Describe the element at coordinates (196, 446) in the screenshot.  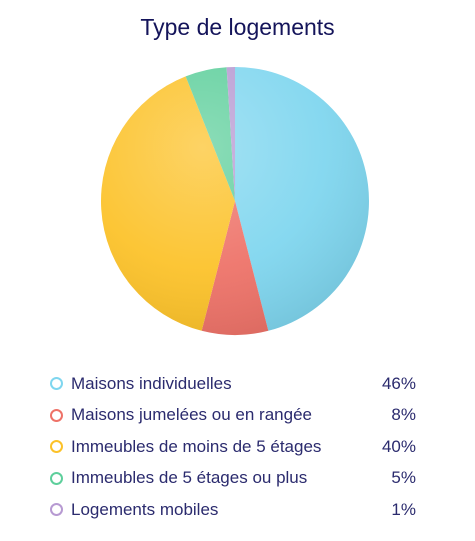
I see `legend-label: Immeubles de moins de 5 étages` at that location.